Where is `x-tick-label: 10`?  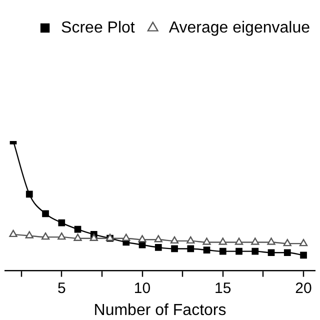 x-tick-label: 10 is located at coordinates (142, 288).